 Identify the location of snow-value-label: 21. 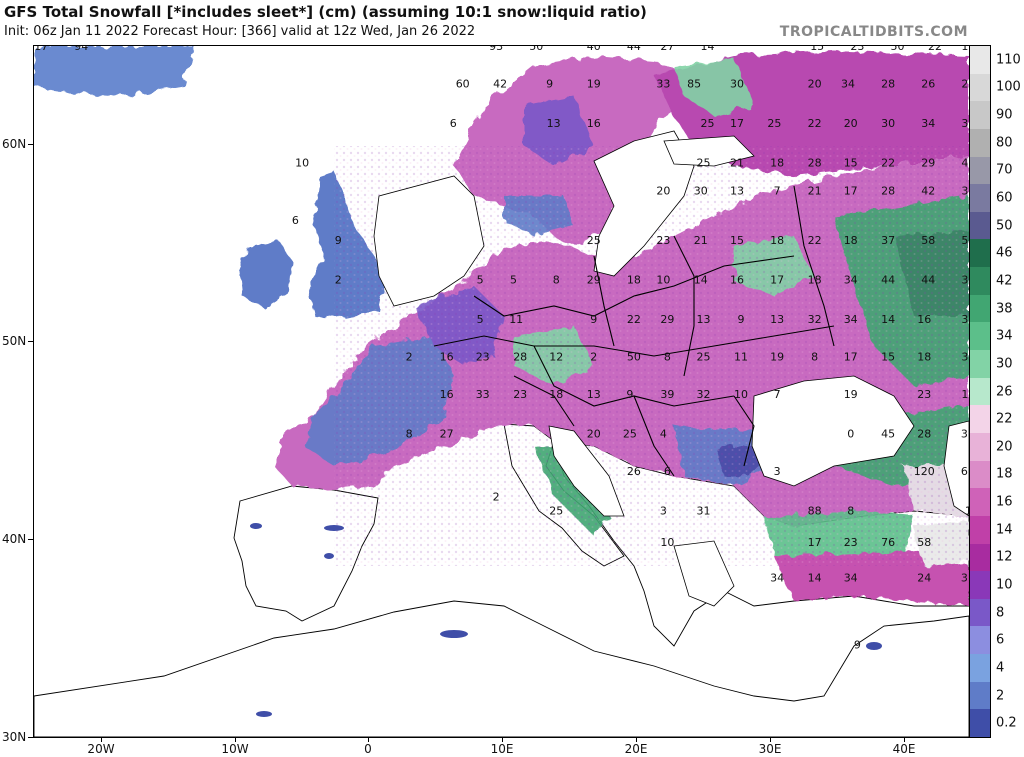
(701, 240).